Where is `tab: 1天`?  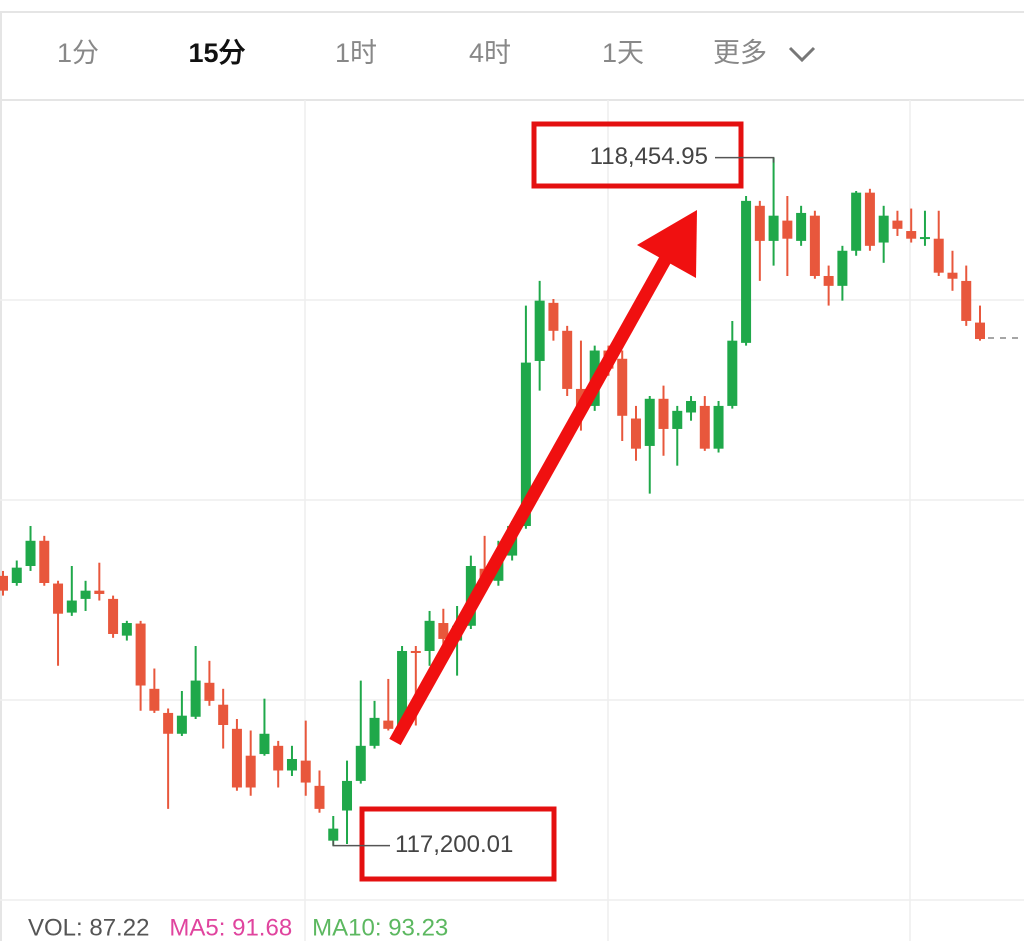 tab: 1天 is located at coordinates (623, 53).